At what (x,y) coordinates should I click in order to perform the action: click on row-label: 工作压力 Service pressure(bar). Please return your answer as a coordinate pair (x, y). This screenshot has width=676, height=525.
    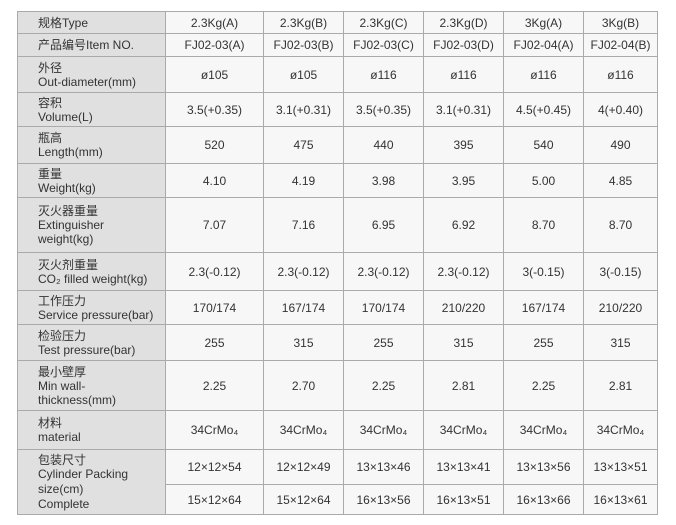
    Looking at the image, I should click on (91, 307).